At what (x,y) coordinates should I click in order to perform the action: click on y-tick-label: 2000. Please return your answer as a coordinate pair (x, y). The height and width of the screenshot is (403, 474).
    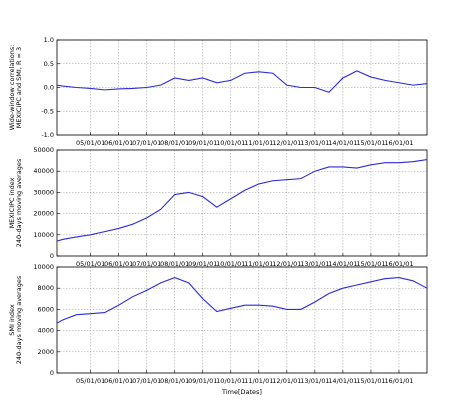
    Looking at the image, I should click on (45, 352).